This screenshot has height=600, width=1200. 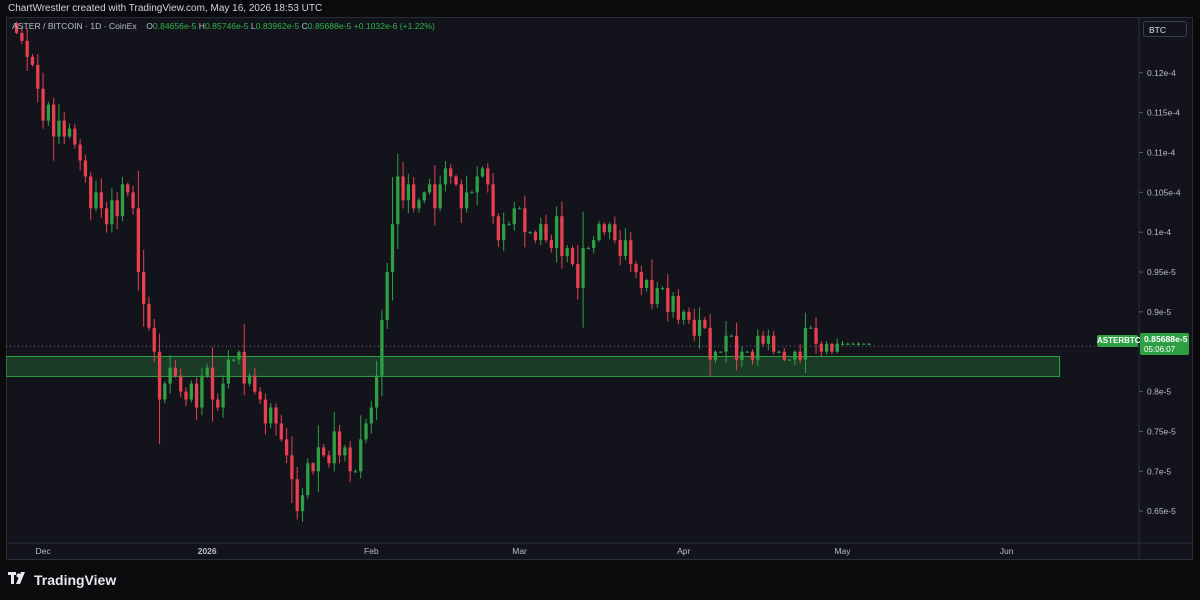 What do you see at coordinates (1161, 272) in the screenshot?
I see `y-tick-label: 0.95e-5` at bounding box center [1161, 272].